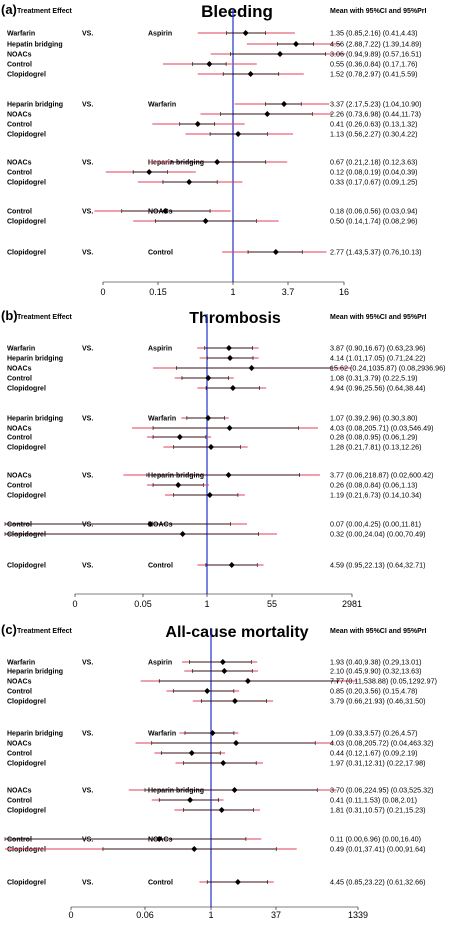 This screenshot has width=474, height=925. Describe the element at coordinates (375, 524) in the screenshot. I see `estimate-text: 0.07 (0.00,4.25) (0.00,11.81)` at that location.